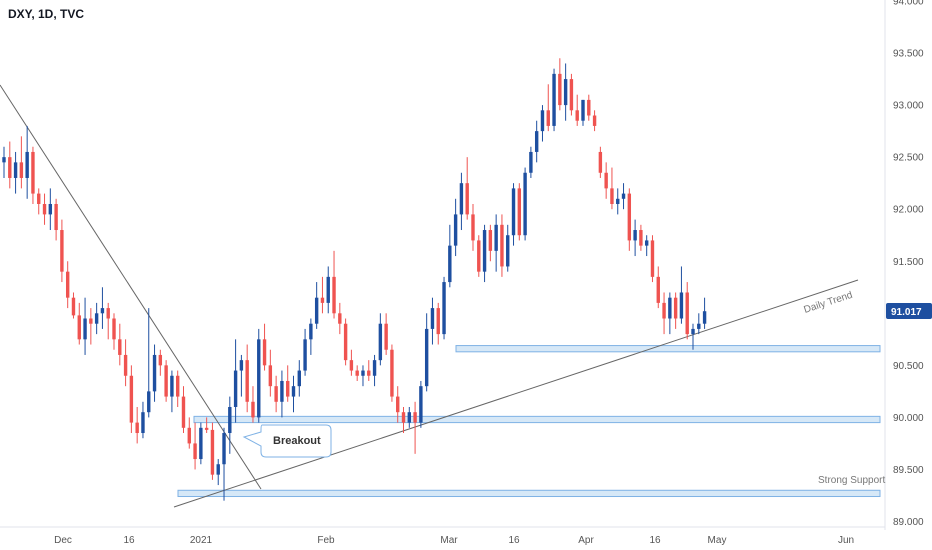 This screenshot has height=550, width=932. What do you see at coordinates (908, 262) in the screenshot?
I see `y-tick-label: 91.500` at bounding box center [908, 262].